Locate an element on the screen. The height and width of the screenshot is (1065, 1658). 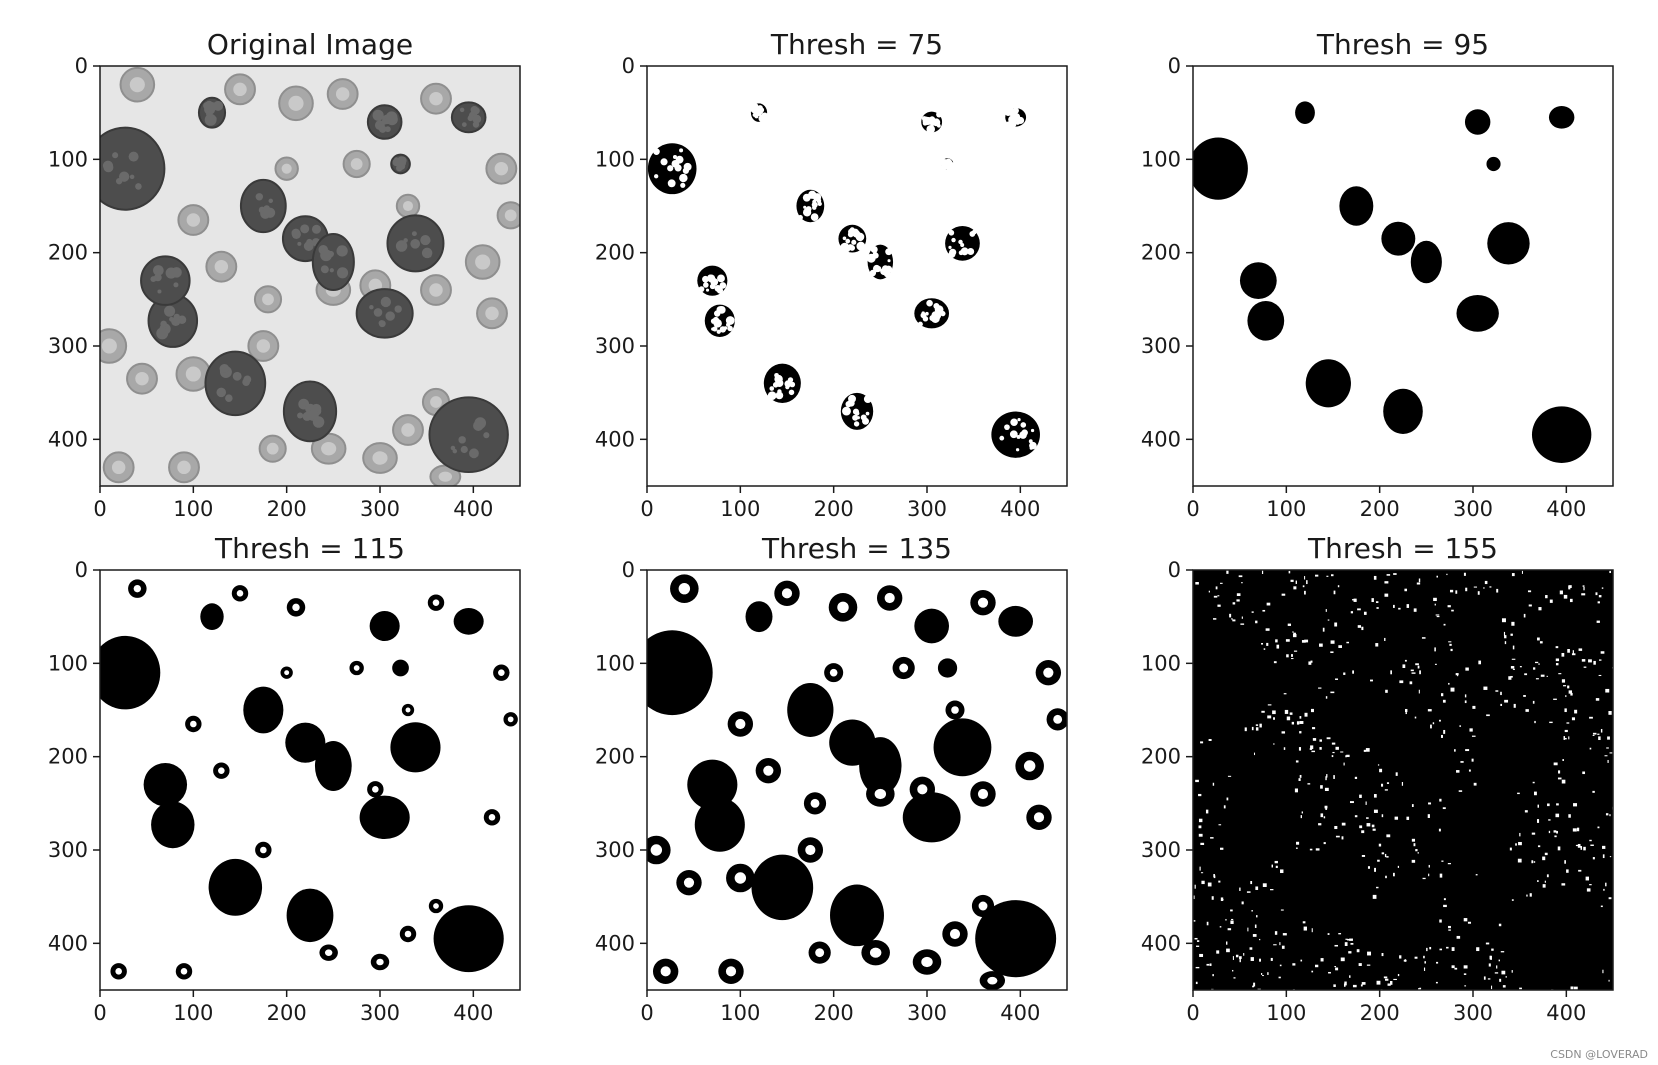
panel-title: Original Image is located at coordinates (310, 44).